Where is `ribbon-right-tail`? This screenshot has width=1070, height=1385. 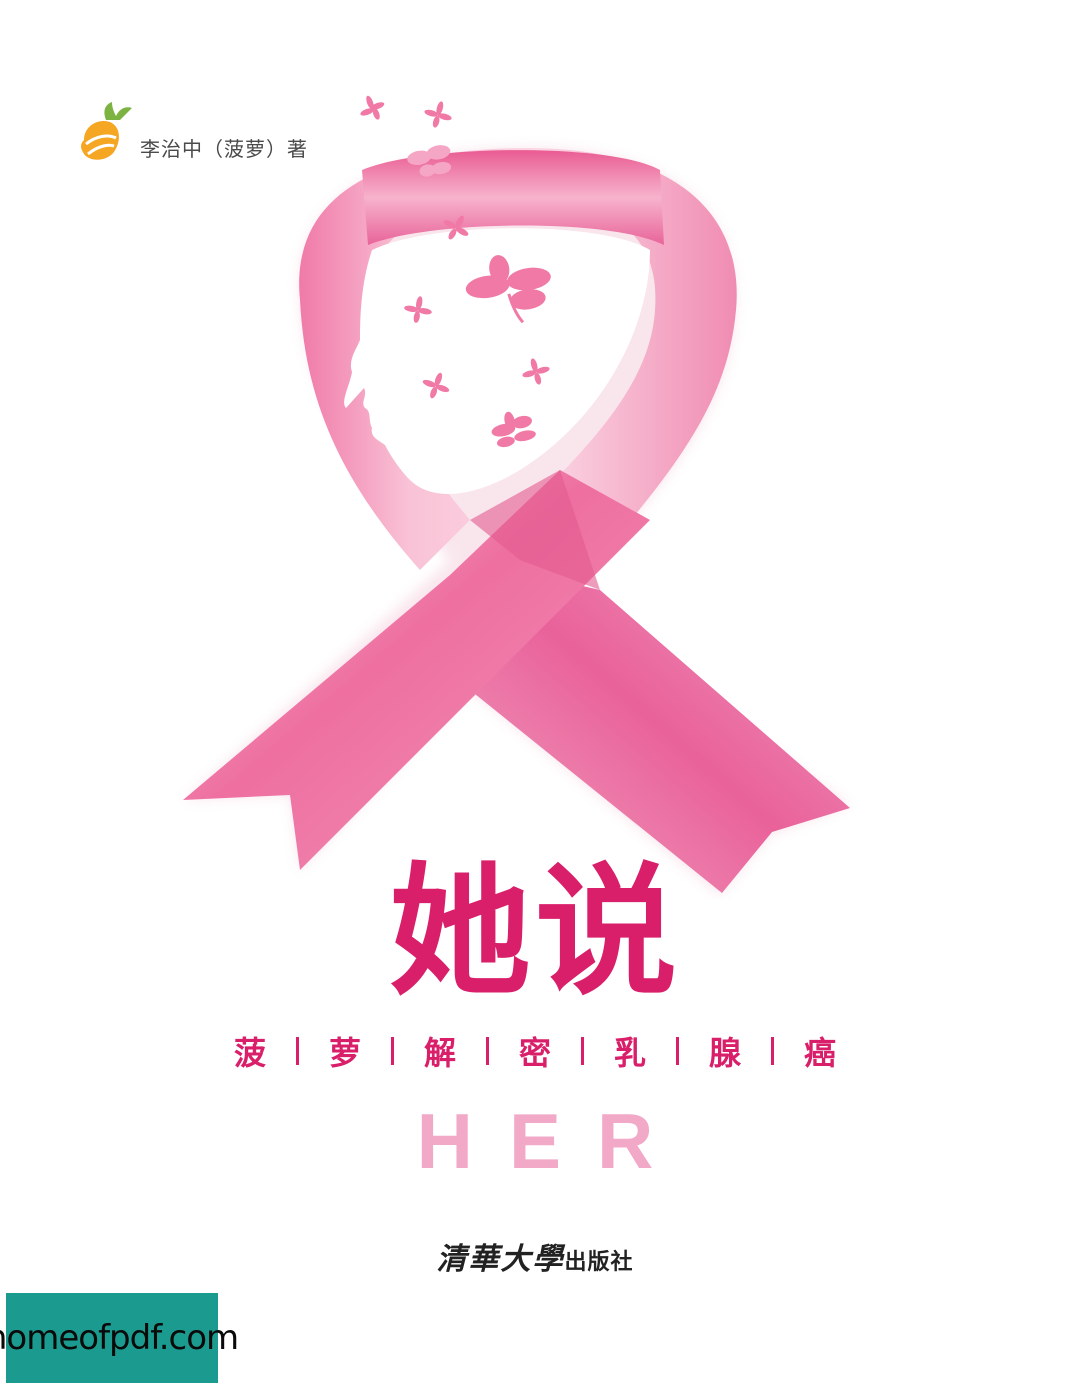
ribbon-right-tail is located at coordinates (660, 726).